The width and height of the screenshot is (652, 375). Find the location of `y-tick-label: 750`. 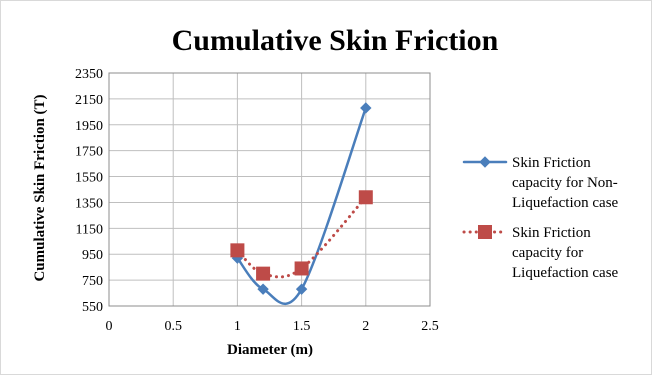

y-tick-label: 750 is located at coordinates (92, 281).